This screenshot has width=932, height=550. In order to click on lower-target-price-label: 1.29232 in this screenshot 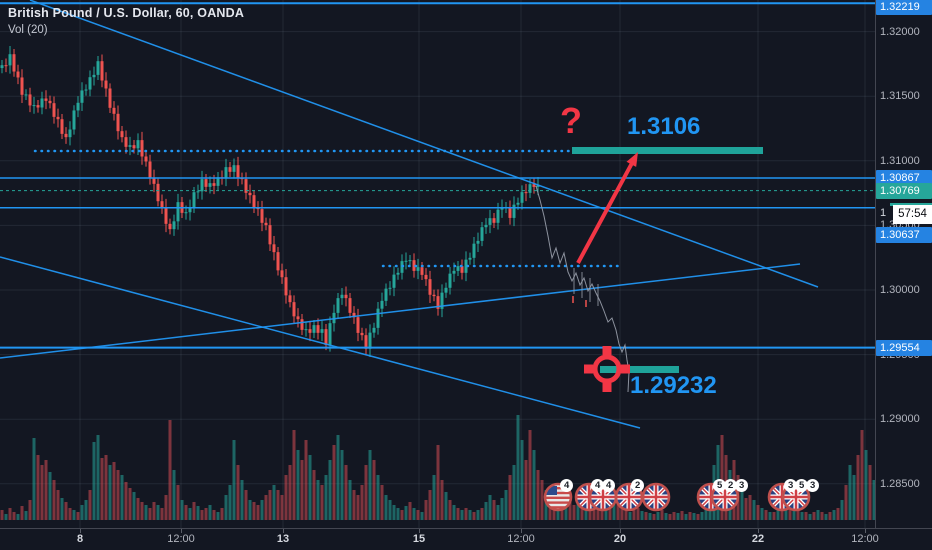, I will do `click(673, 385)`.